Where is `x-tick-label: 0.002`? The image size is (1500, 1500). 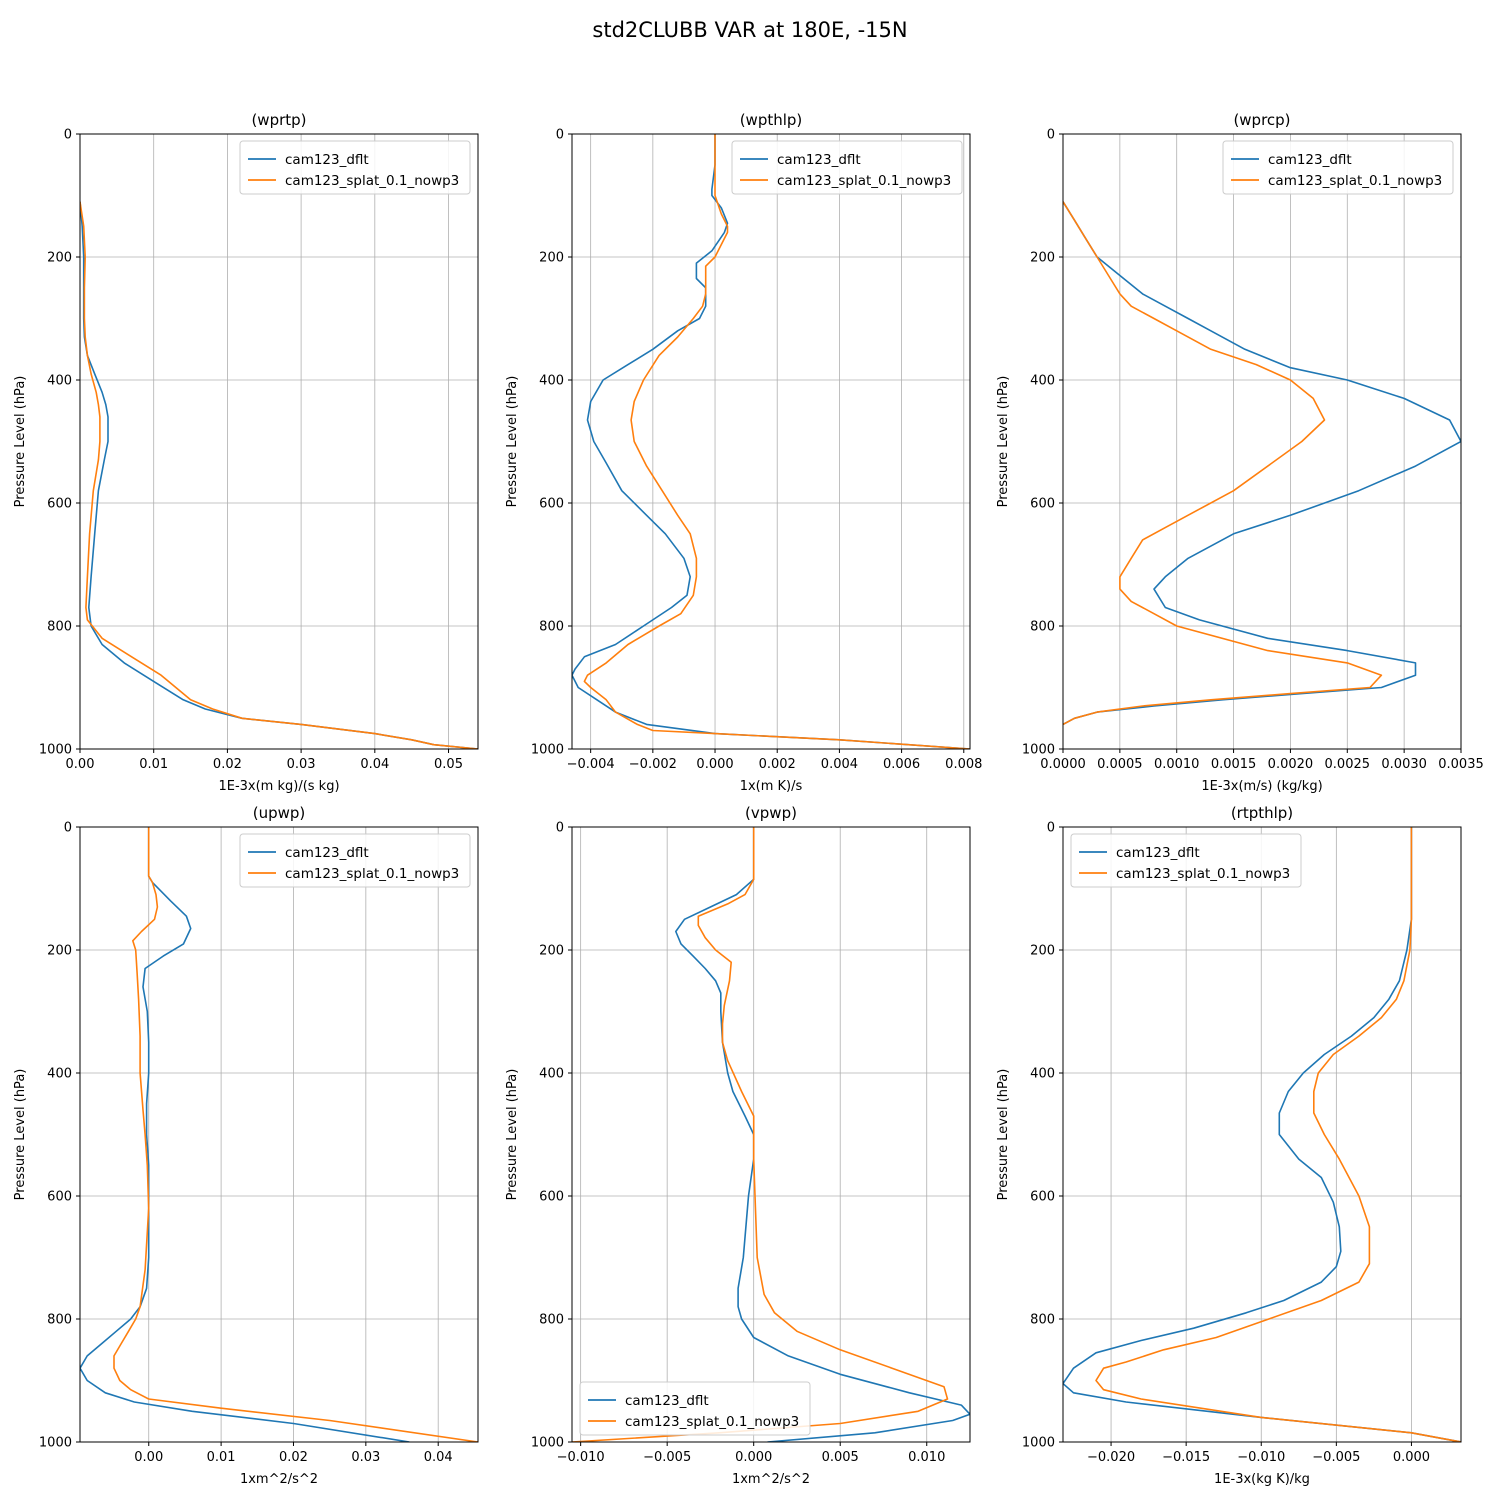 x-tick-label: 0.002 is located at coordinates (777, 764).